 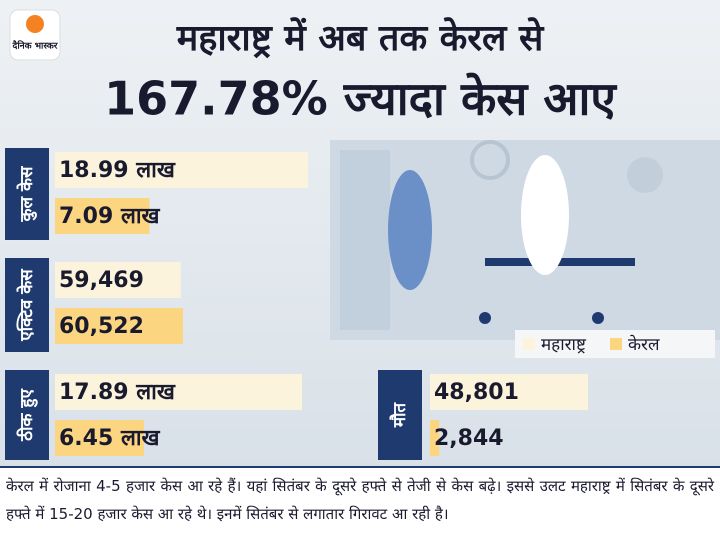 What do you see at coordinates (564, 345) in the screenshot?
I see `legend-label: महाराष्ट्र` at bounding box center [564, 345].